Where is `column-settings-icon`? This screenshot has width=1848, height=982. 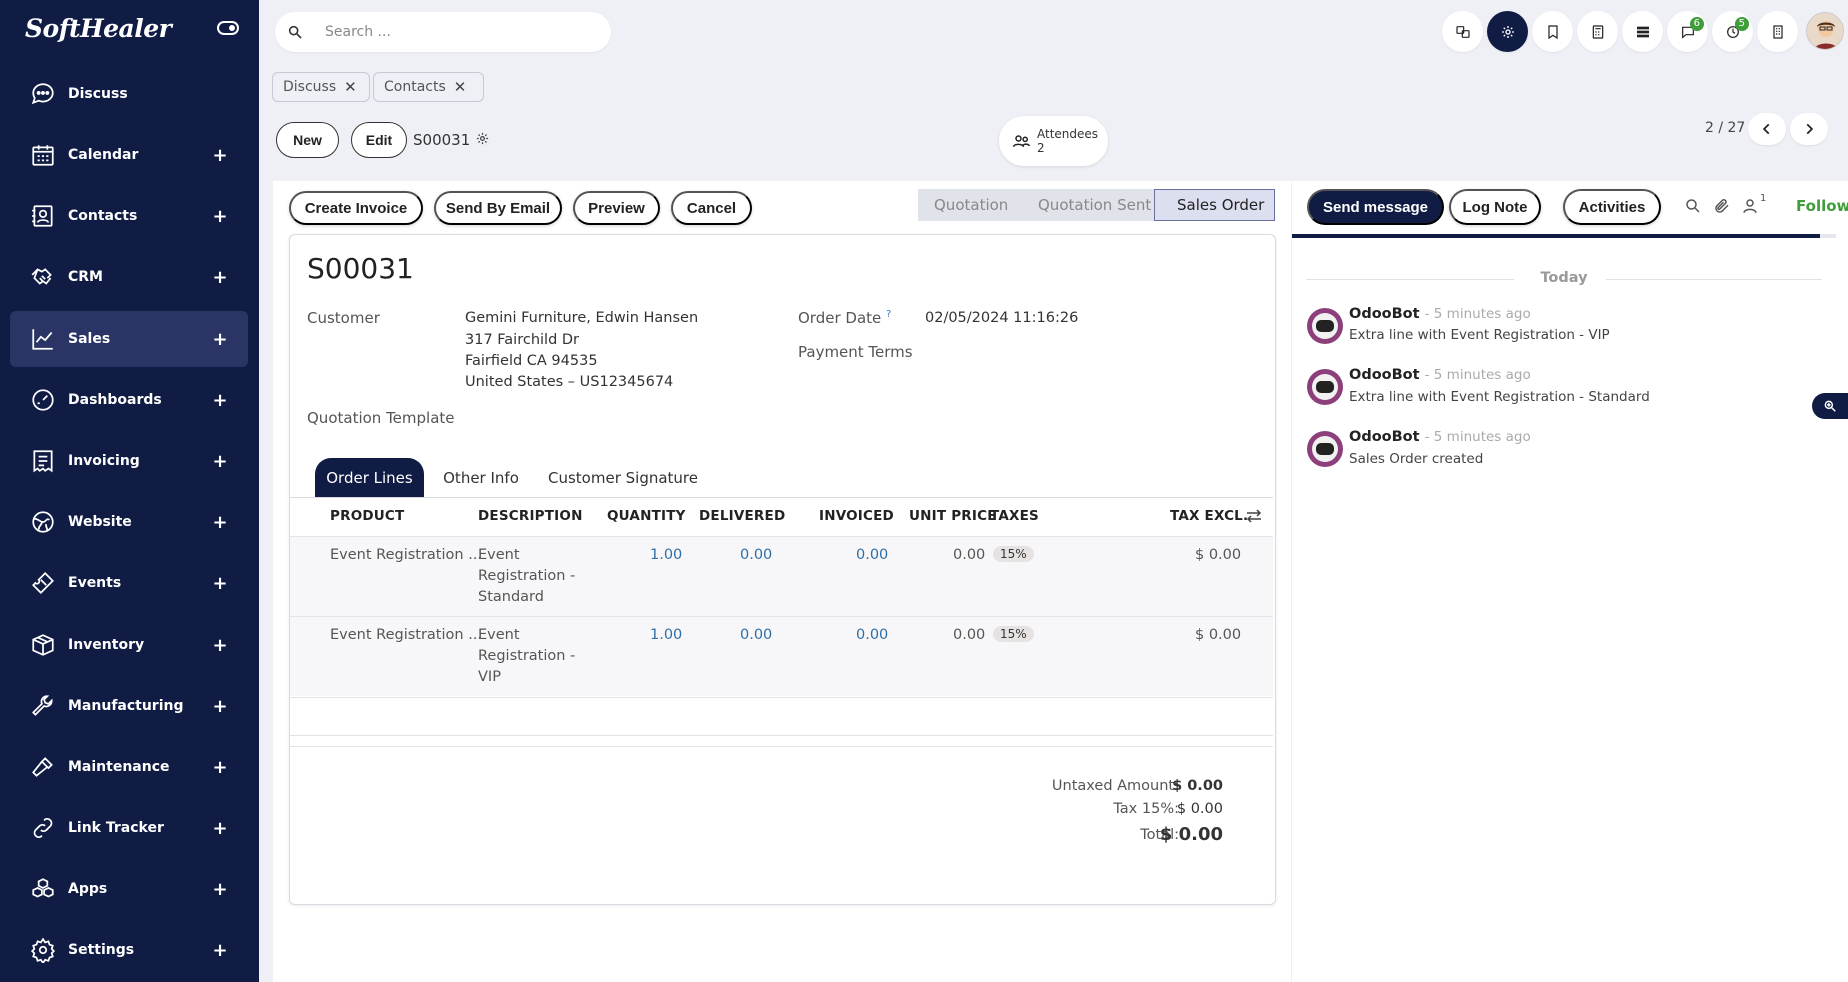 column-settings-icon is located at coordinates (1254, 516).